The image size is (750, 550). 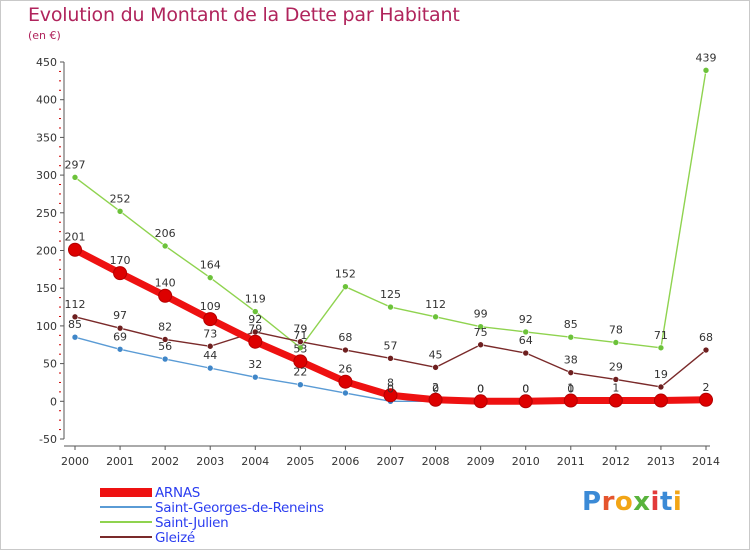 I want to click on legend-item-arnas: ARNAS, so click(x=230, y=493).